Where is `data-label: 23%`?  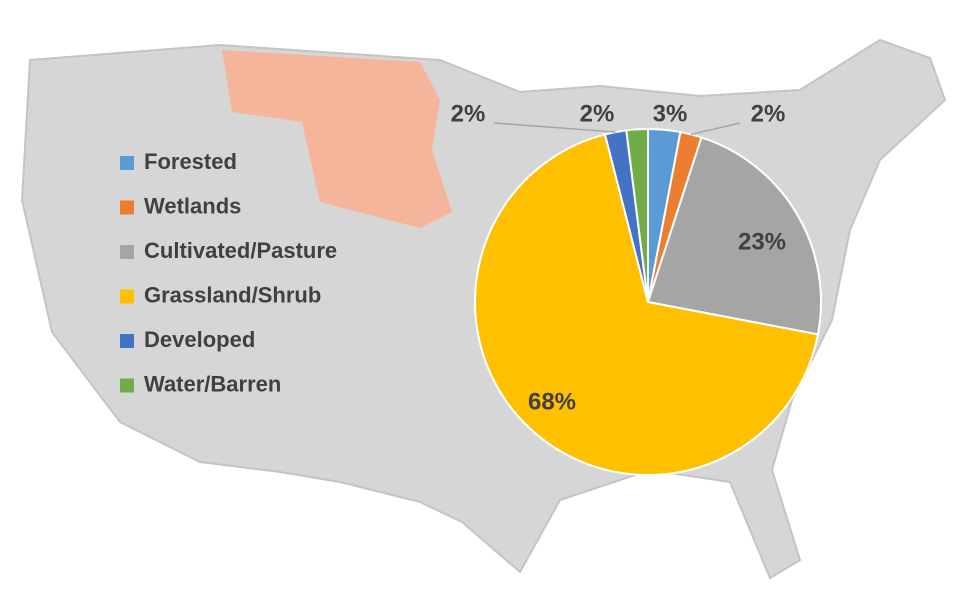
data-label: 23% is located at coordinates (762, 241).